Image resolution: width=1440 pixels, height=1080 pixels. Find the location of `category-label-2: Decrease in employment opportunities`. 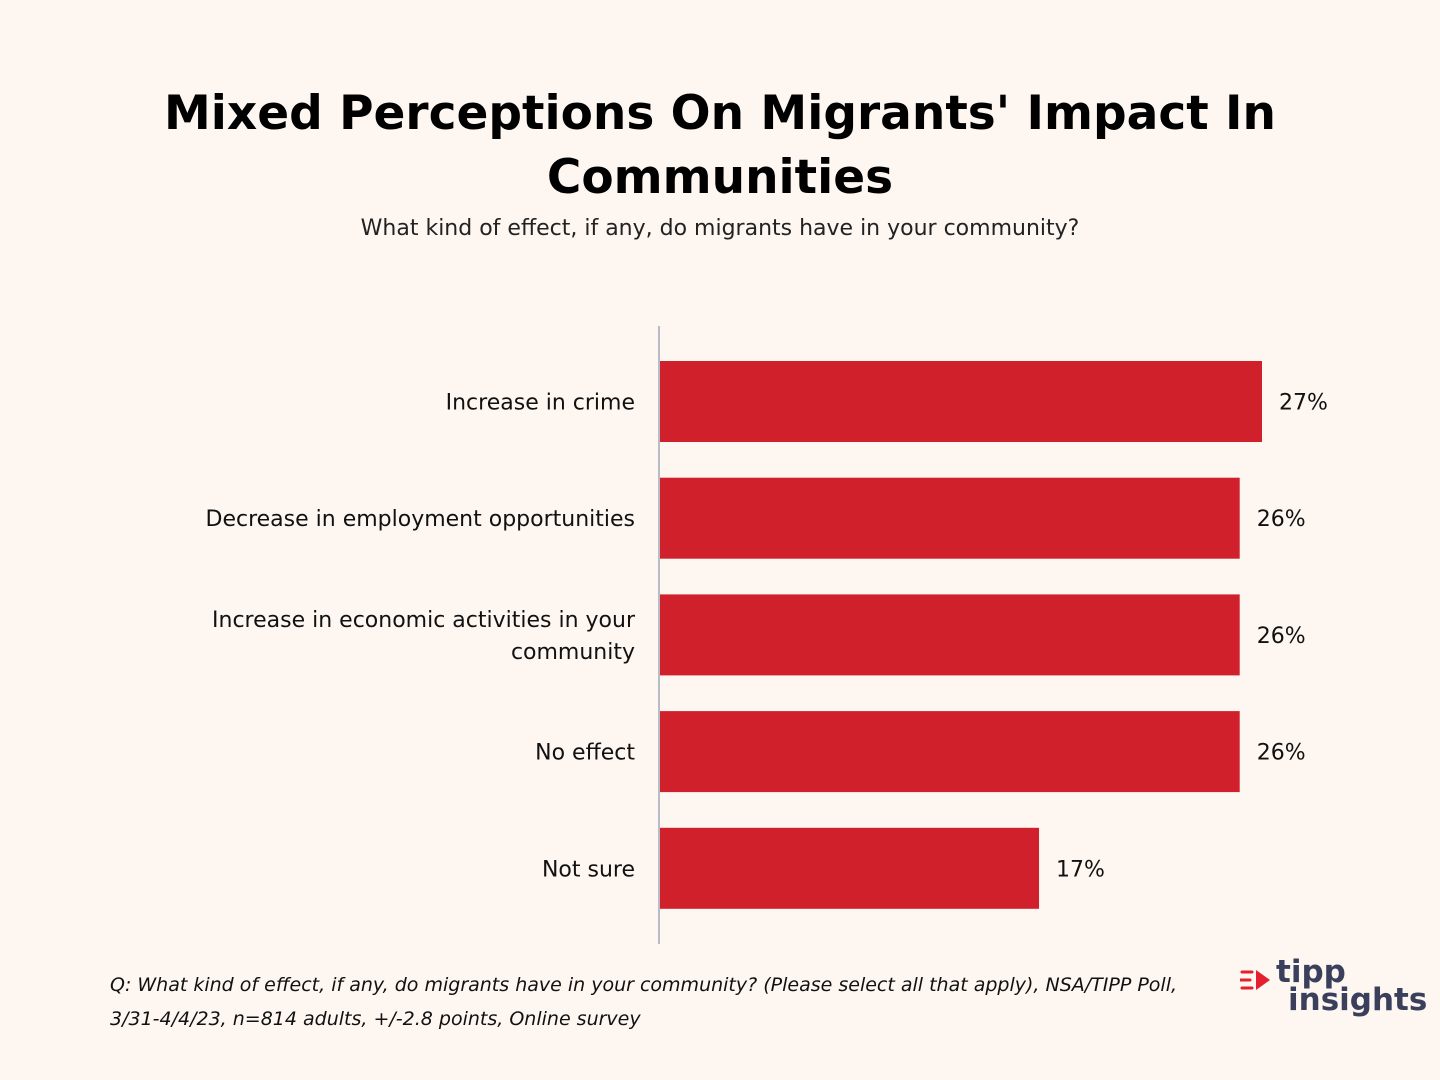

category-label-2: Decrease in employment opportunities is located at coordinates (421, 519).